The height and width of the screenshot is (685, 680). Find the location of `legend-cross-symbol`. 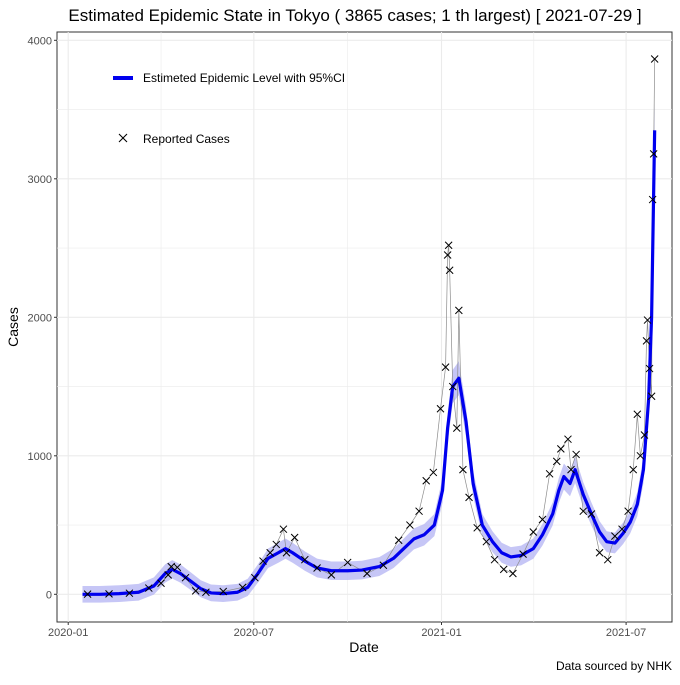

legend-cross-symbol is located at coordinates (123, 138).